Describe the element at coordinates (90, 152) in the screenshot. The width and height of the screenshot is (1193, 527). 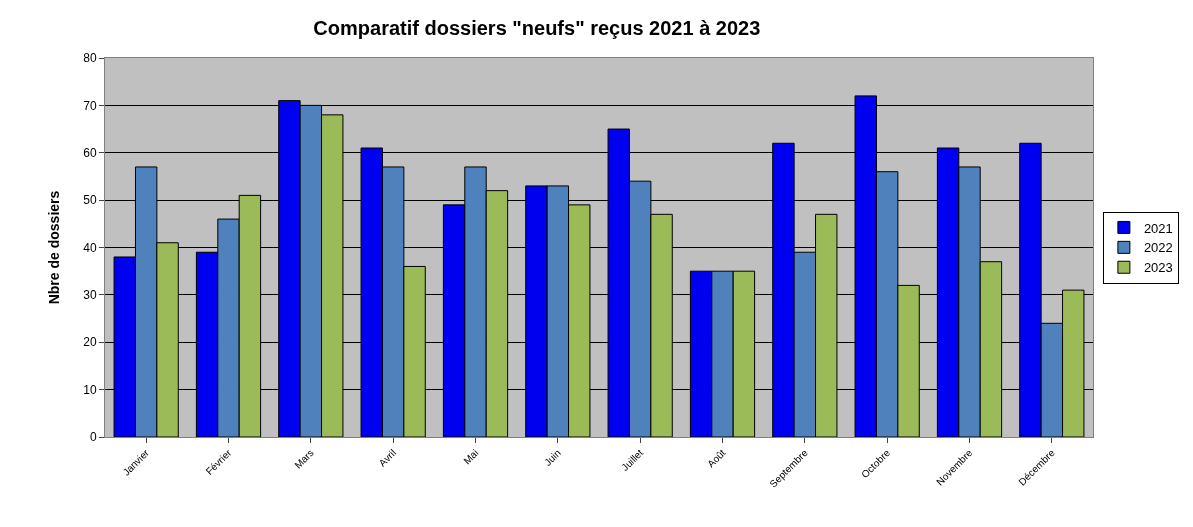
I see `y-tick-label: 60` at that location.